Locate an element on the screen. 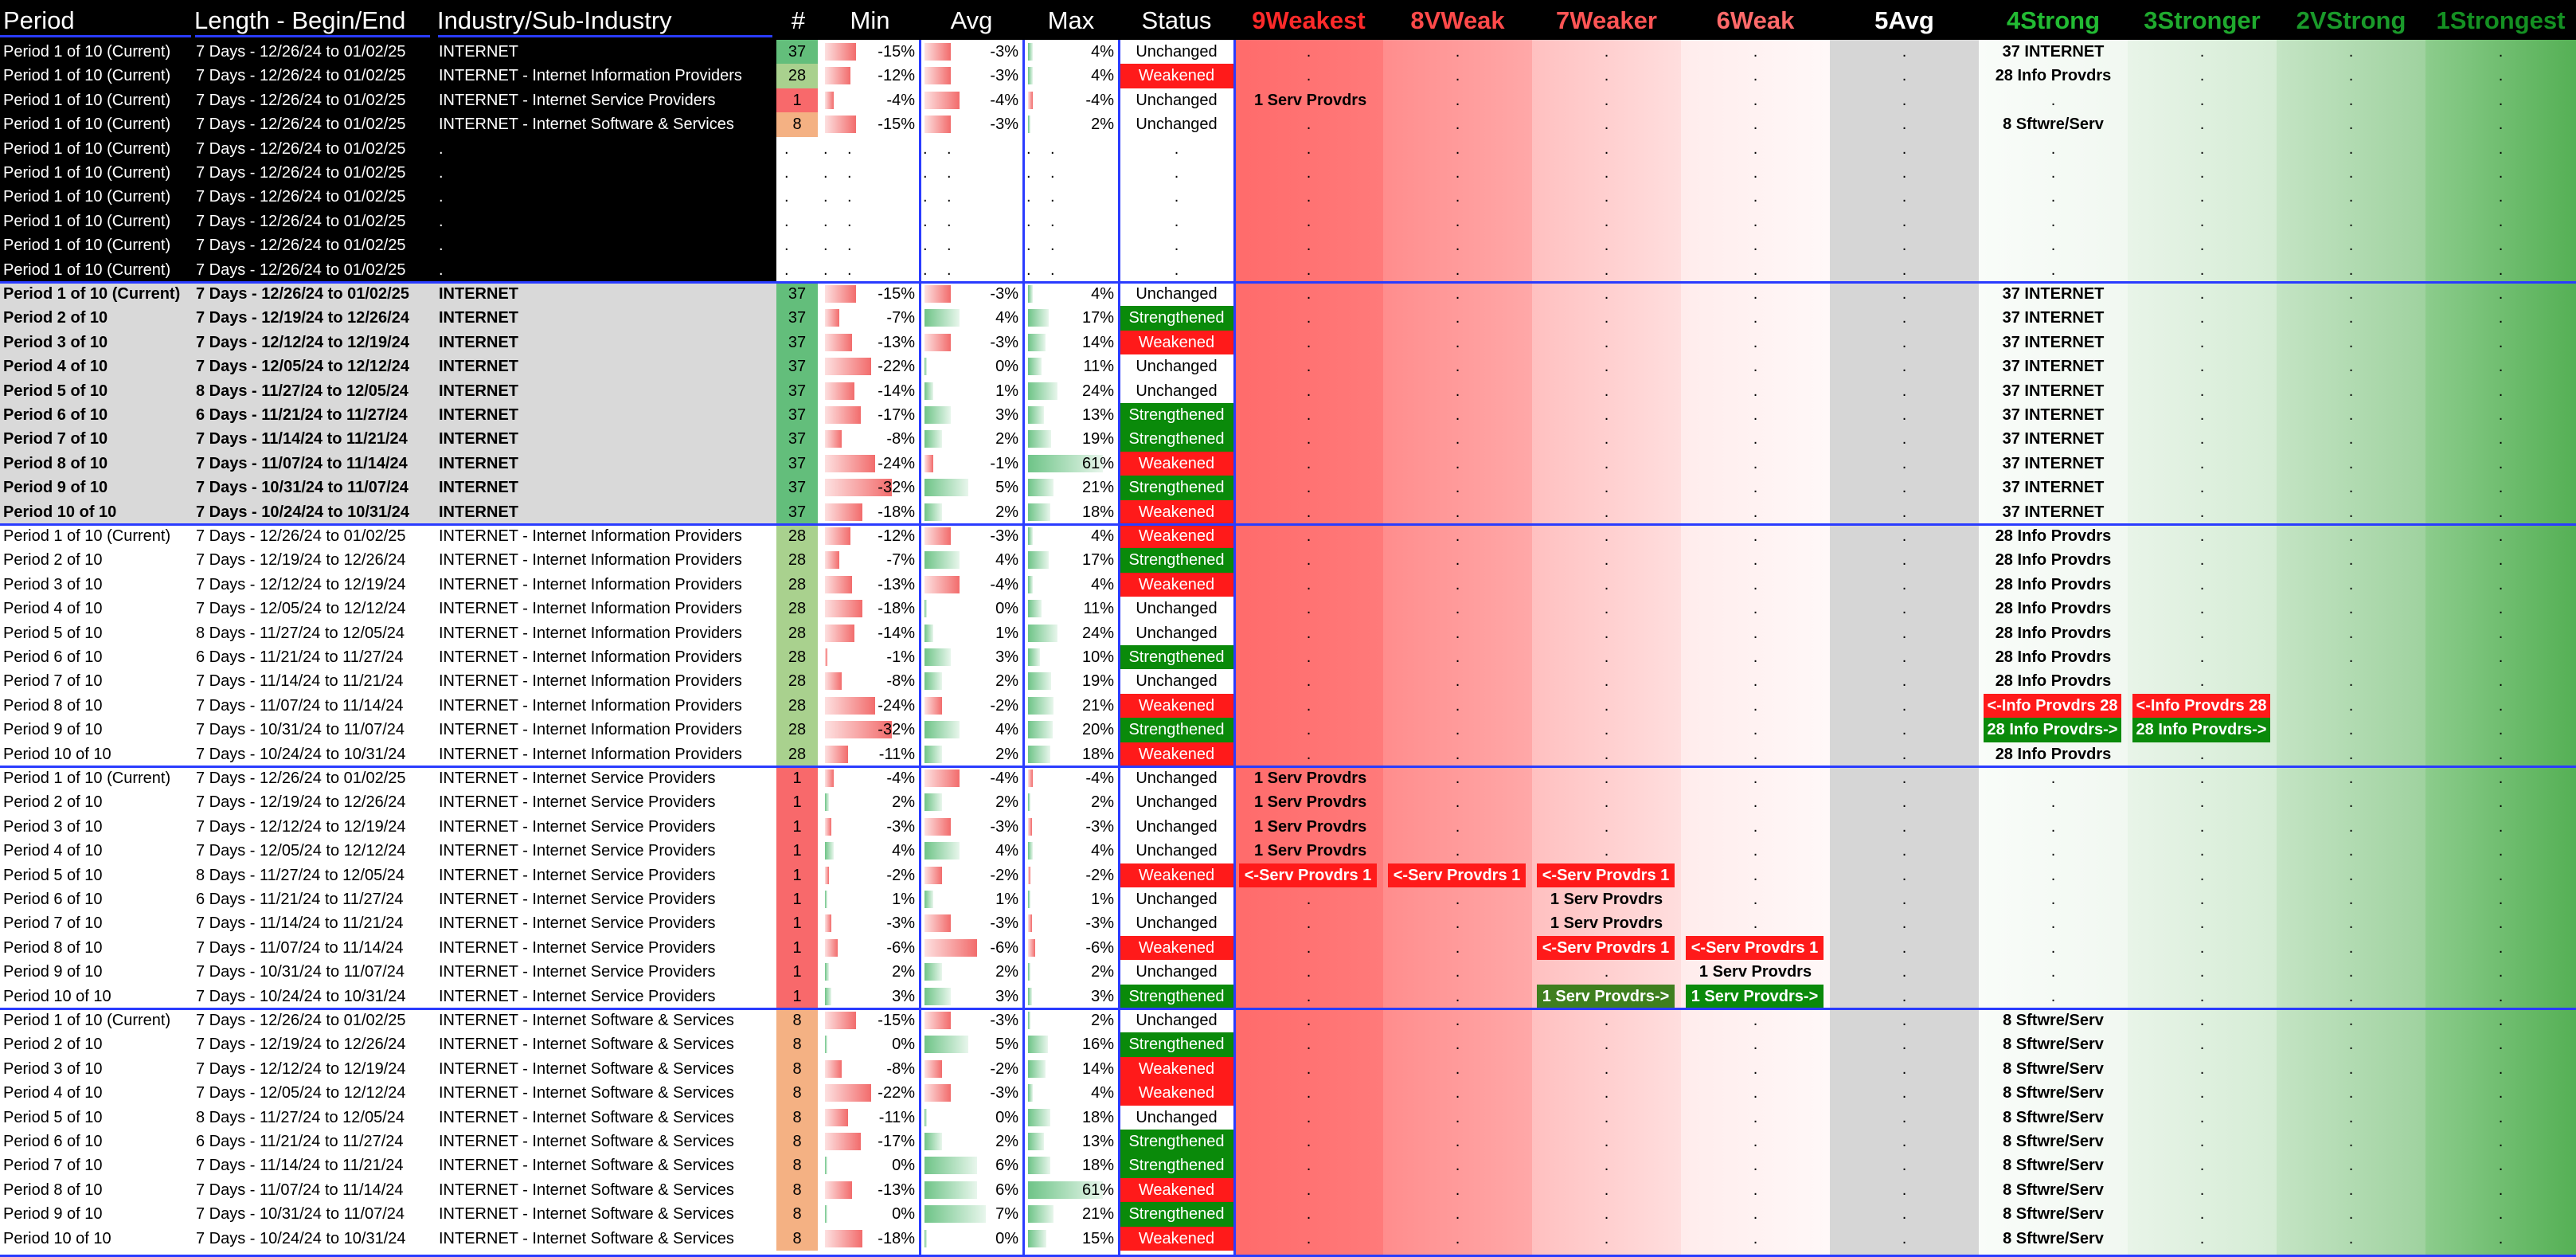  status-badge: . is located at coordinates (1177, 246).